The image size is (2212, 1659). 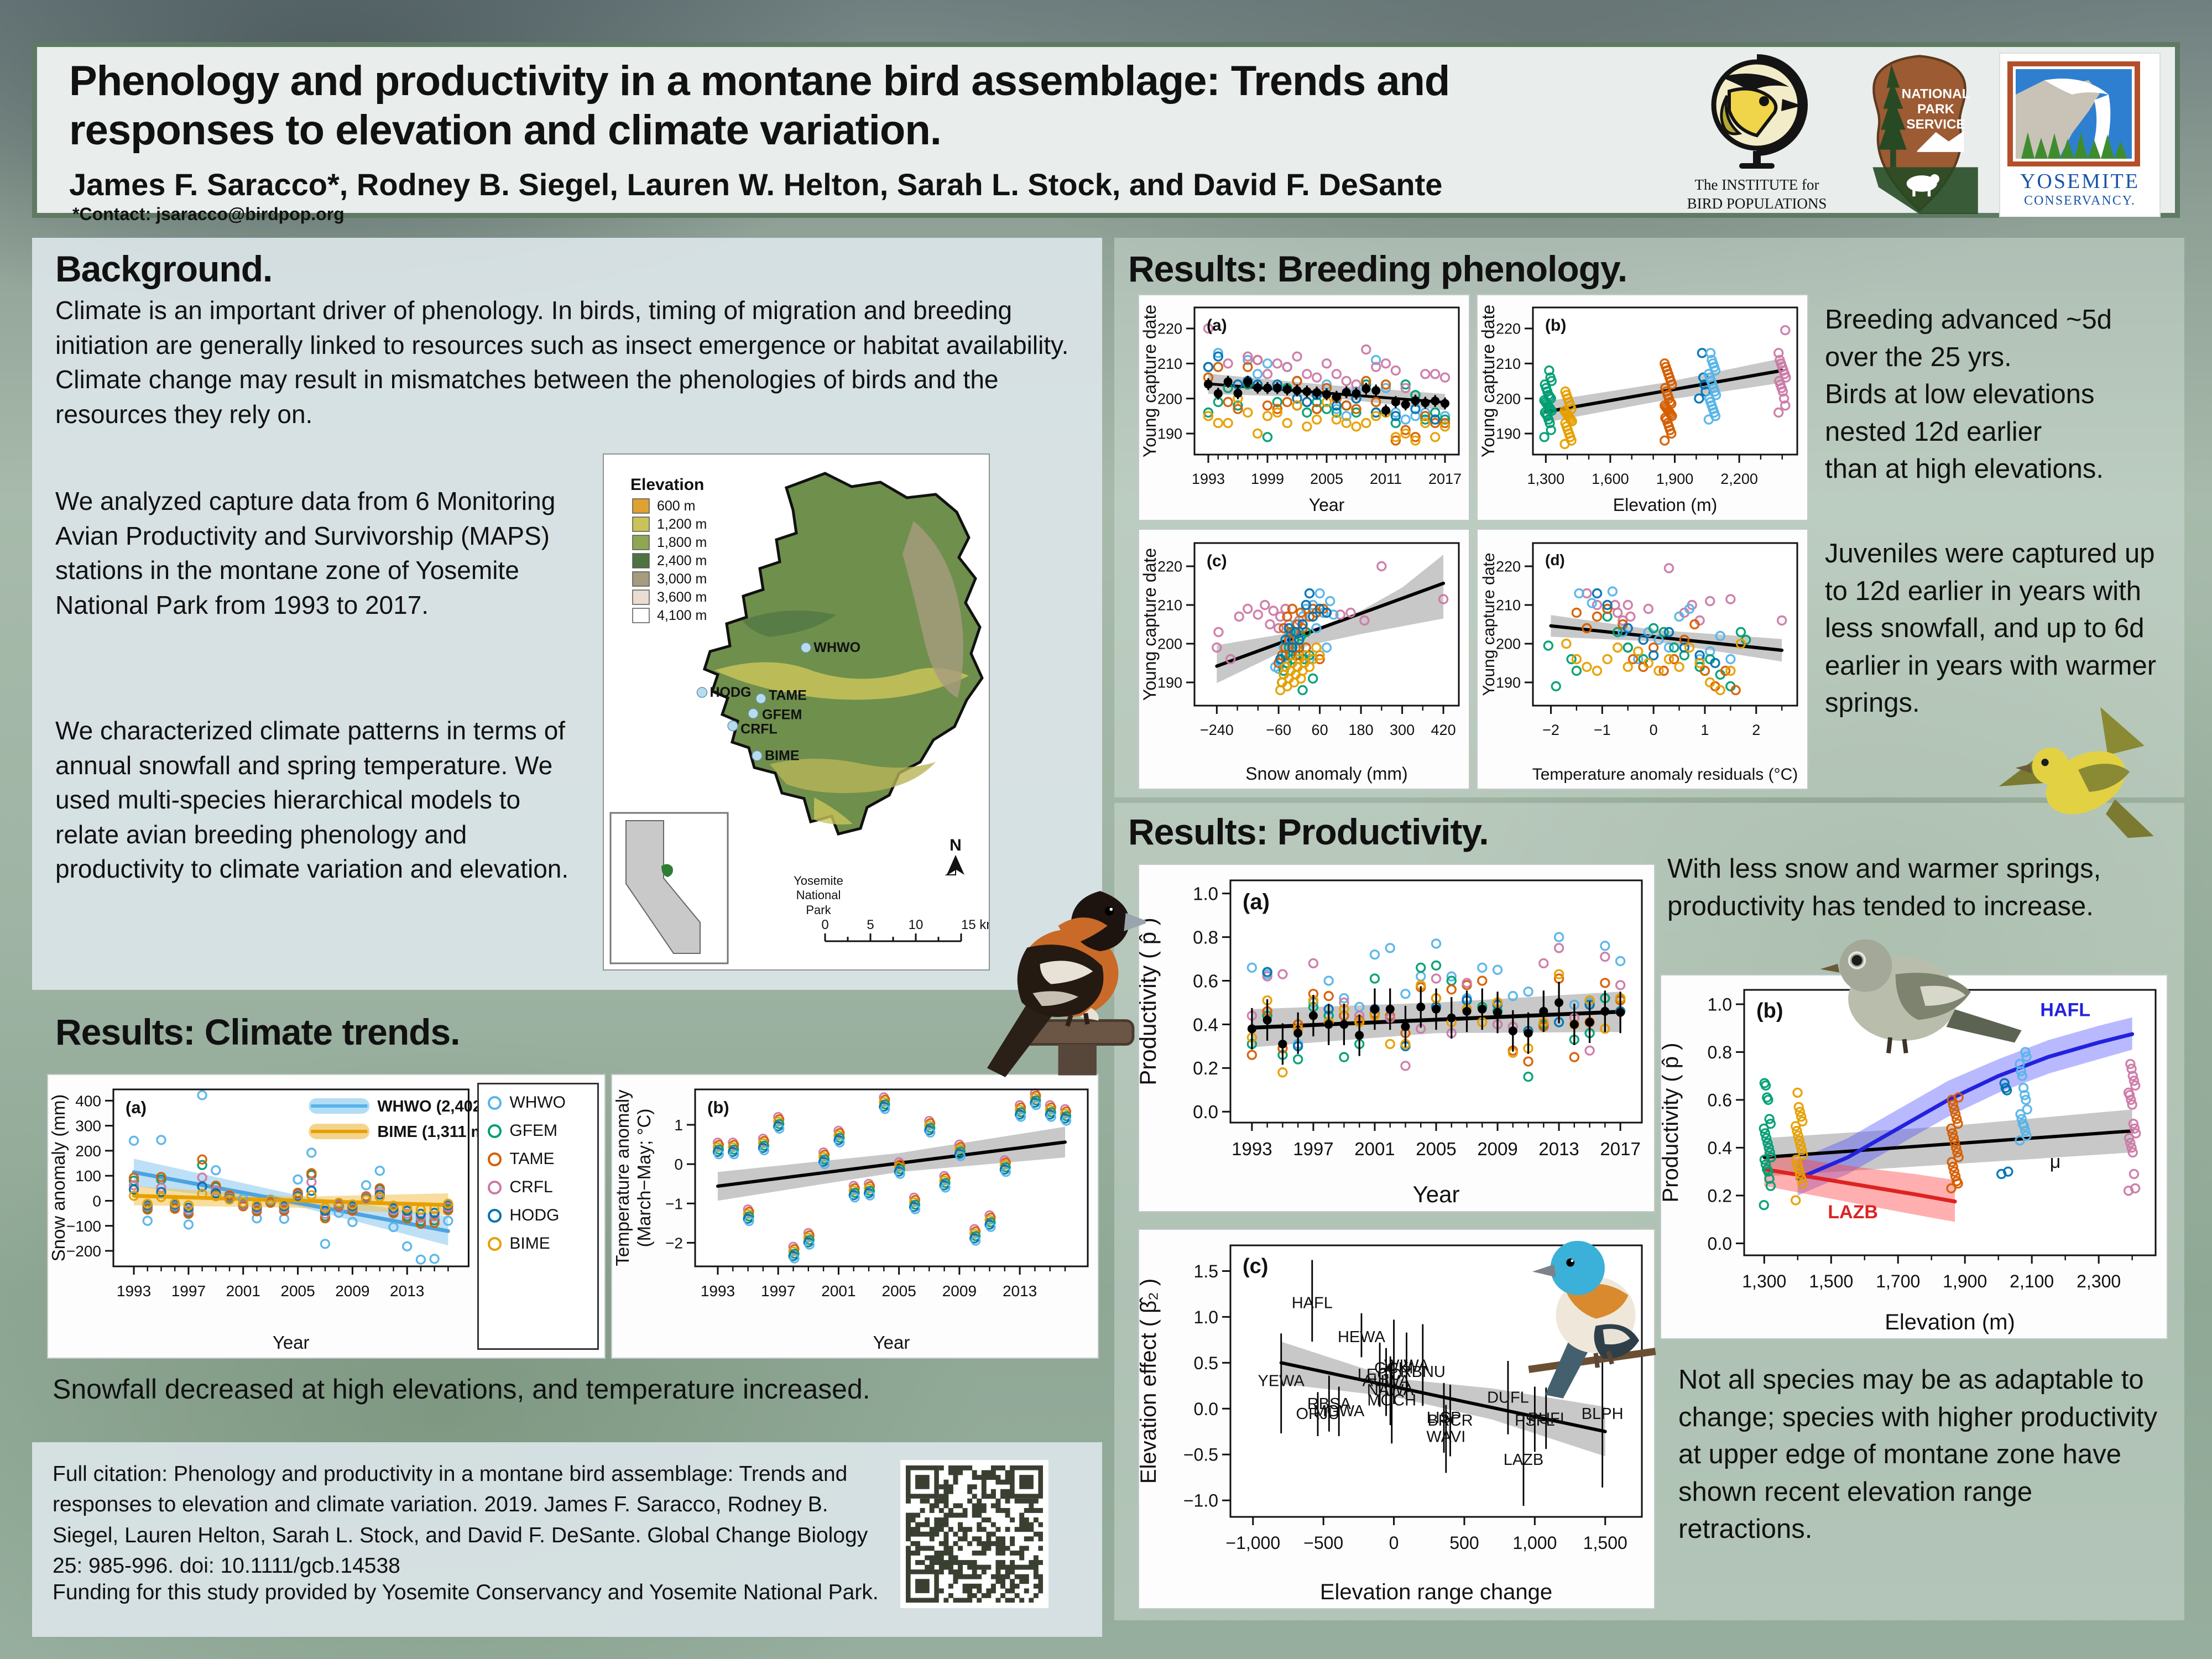 What do you see at coordinates (1757, 133) in the screenshot?
I see `institute-bird-populations-logo: The INSTITUTE for BIRD POPULATIONS` at bounding box center [1757, 133].